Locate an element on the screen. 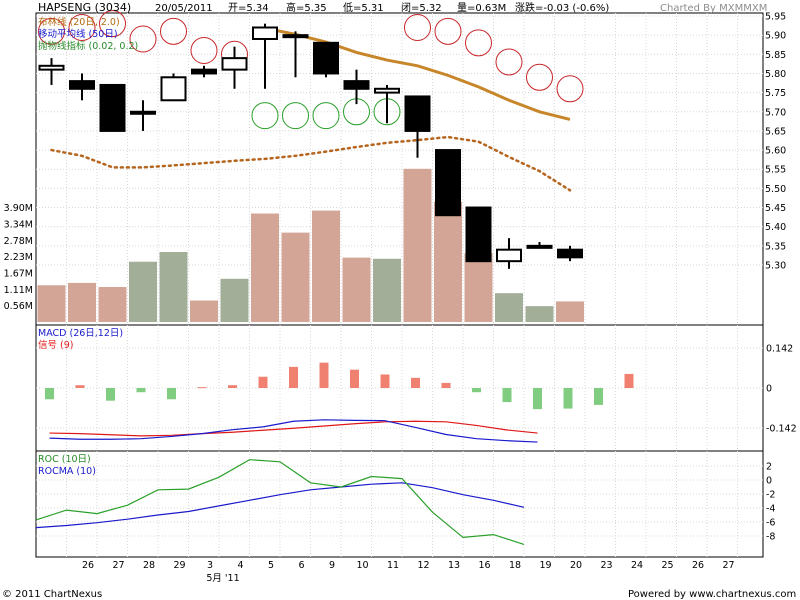 This screenshot has width=800, height=600. price-tick-label: 5.40 is located at coordinates (775, 227).